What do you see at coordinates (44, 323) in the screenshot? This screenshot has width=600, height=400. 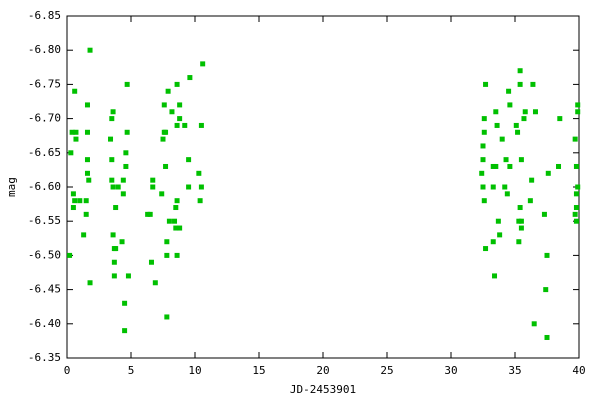 I see `y-tick-label: -6.40` at bounding box center [44, 323].